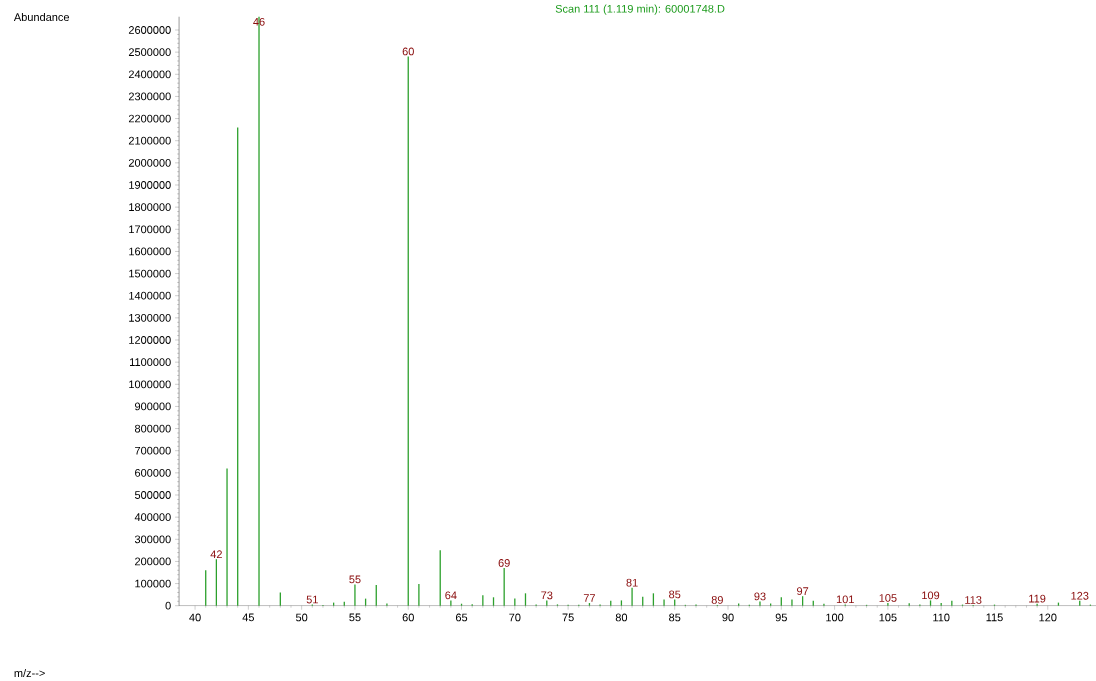 The image size is (1096, 681). Describe the element at coordinates (803, 591) in the screenshot. I see `annotation: 97` at that location.